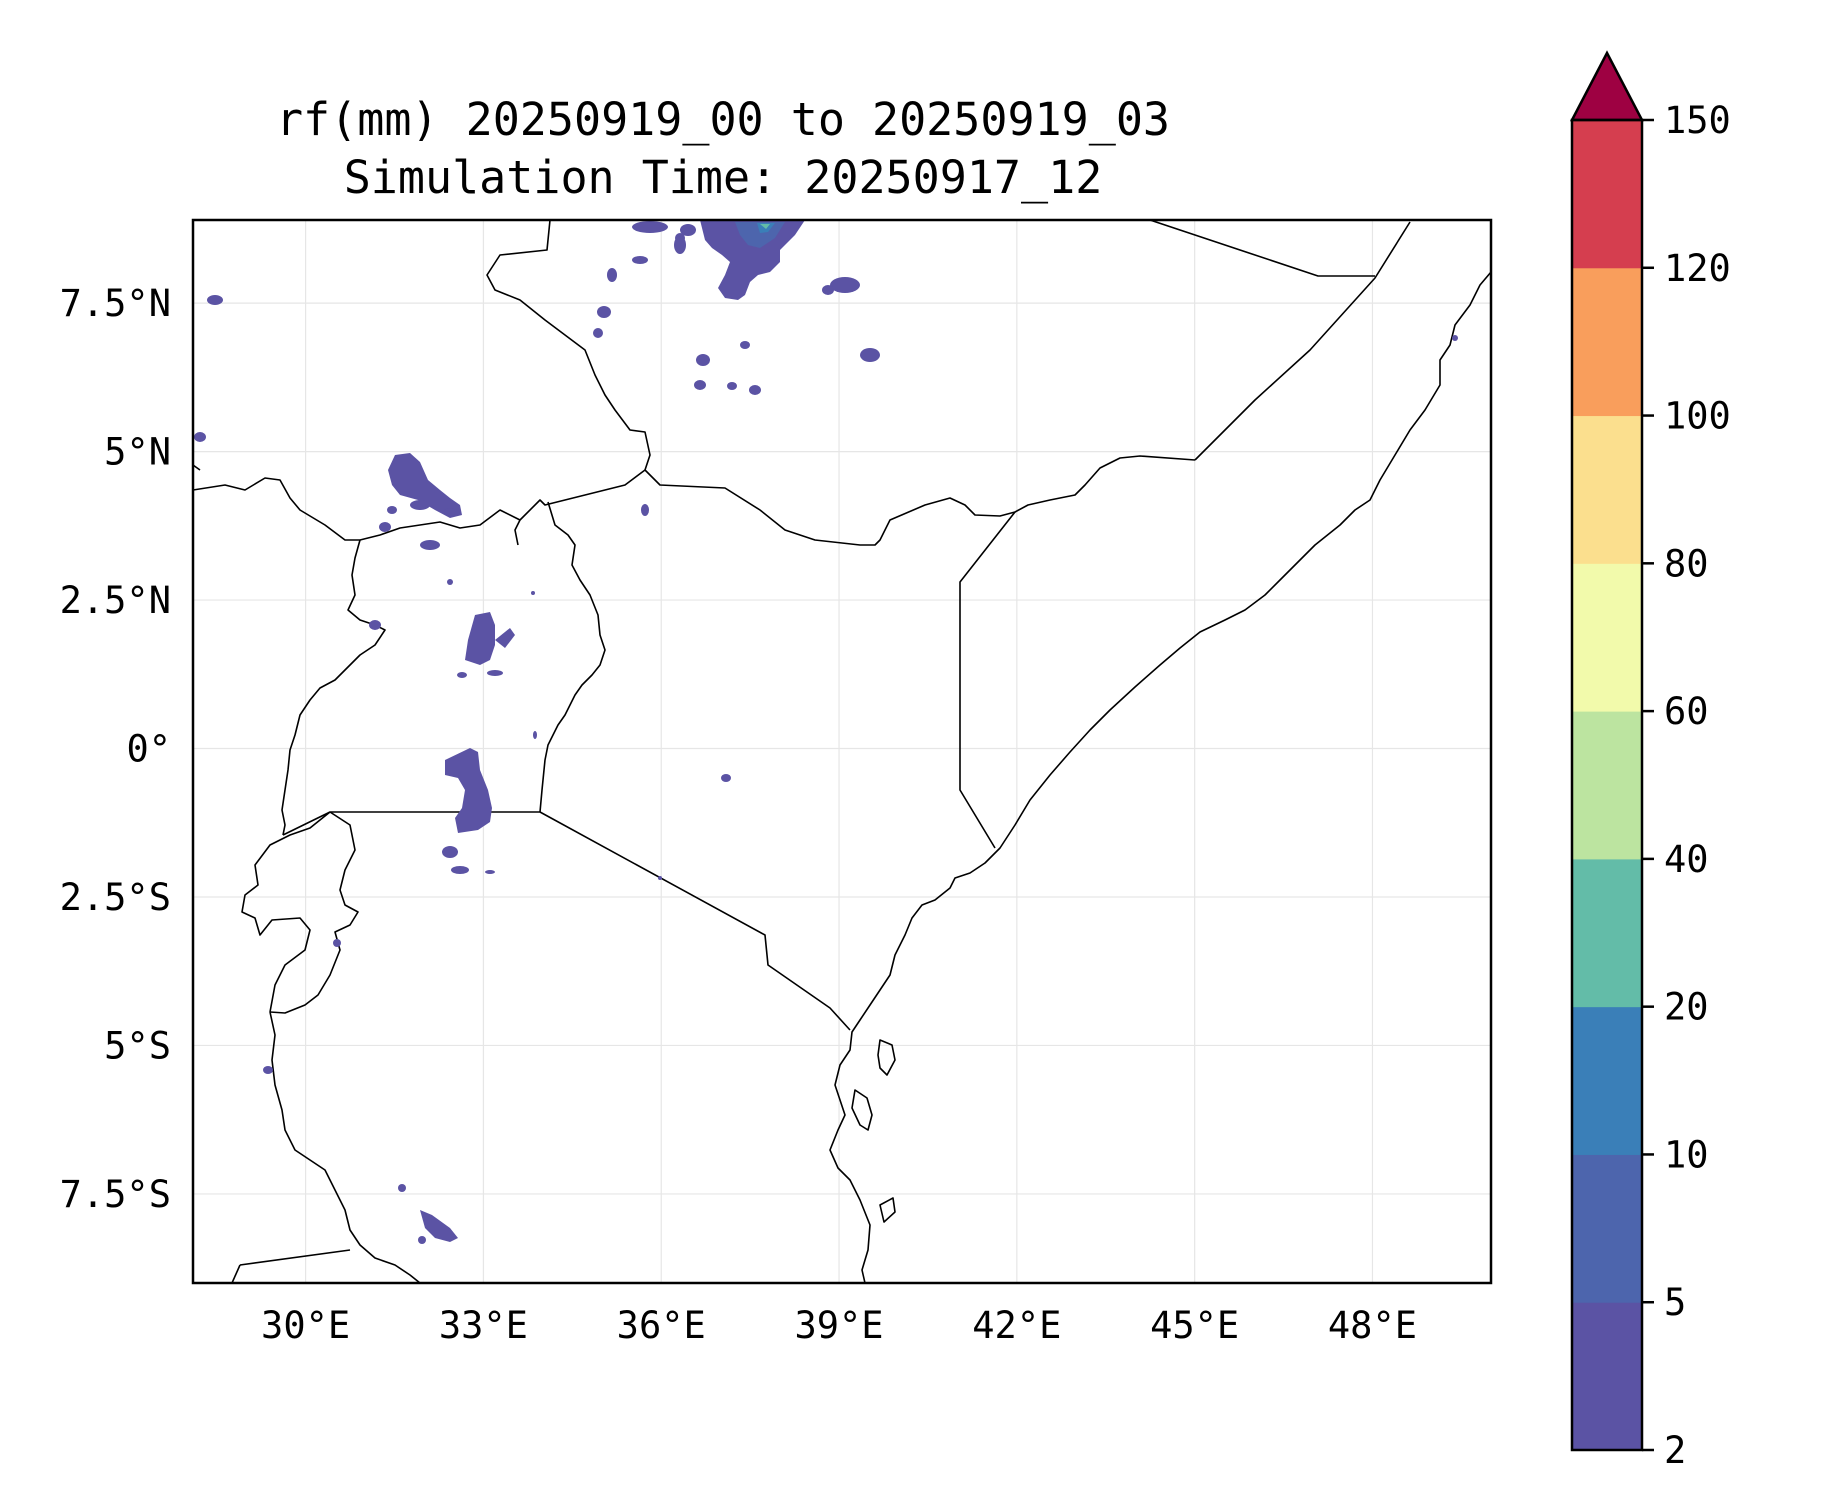 This screenshot has height=1500, width=1833. I want to click on lon-tick-labels: 30°E 33°E 36°E 39°E 42°E 45°E 48°E, so click(839, 1325).